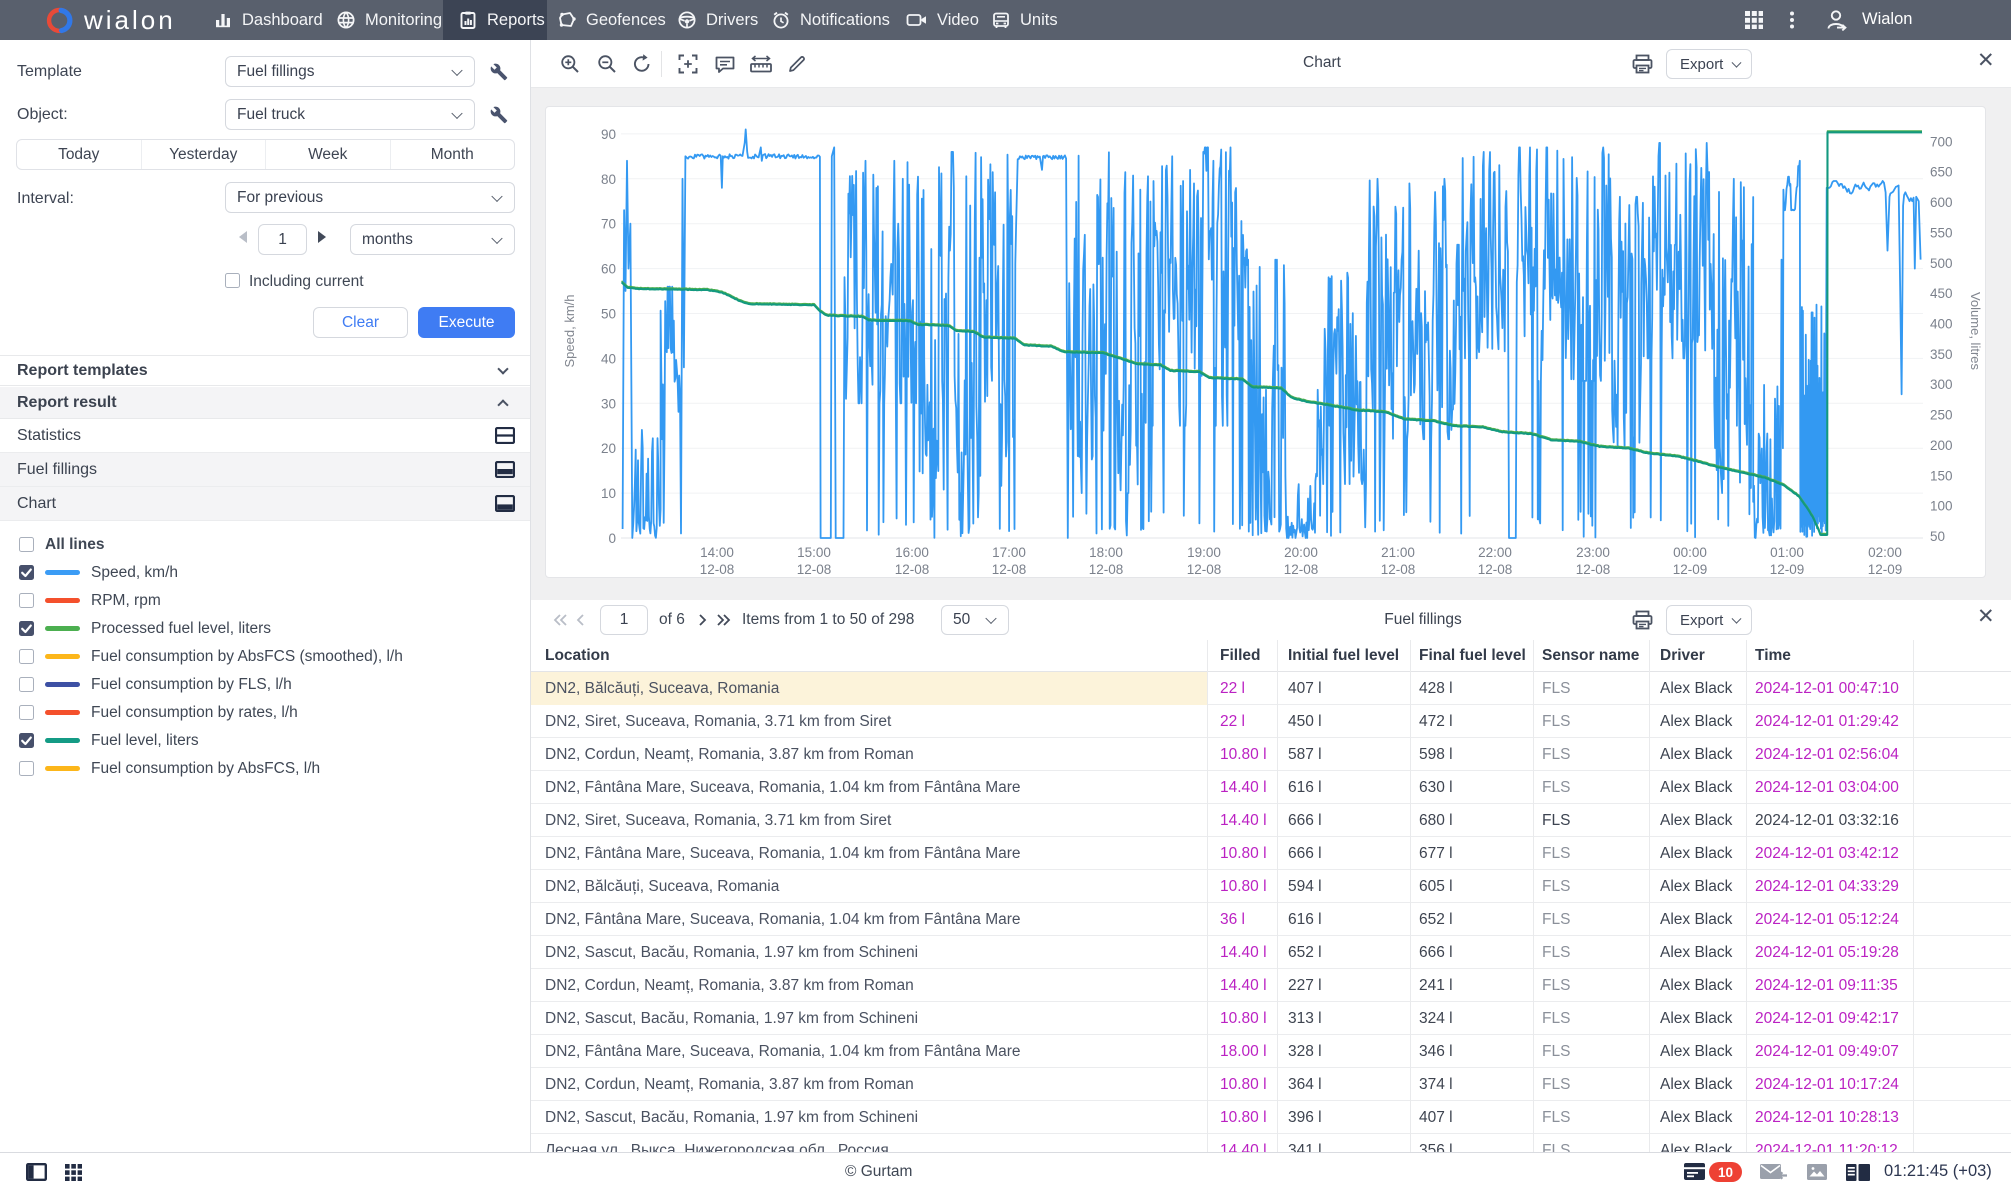  Describe the element at coordinates (1009, 552) in the screenshot. I see `svg-text: 17:00` at that location.